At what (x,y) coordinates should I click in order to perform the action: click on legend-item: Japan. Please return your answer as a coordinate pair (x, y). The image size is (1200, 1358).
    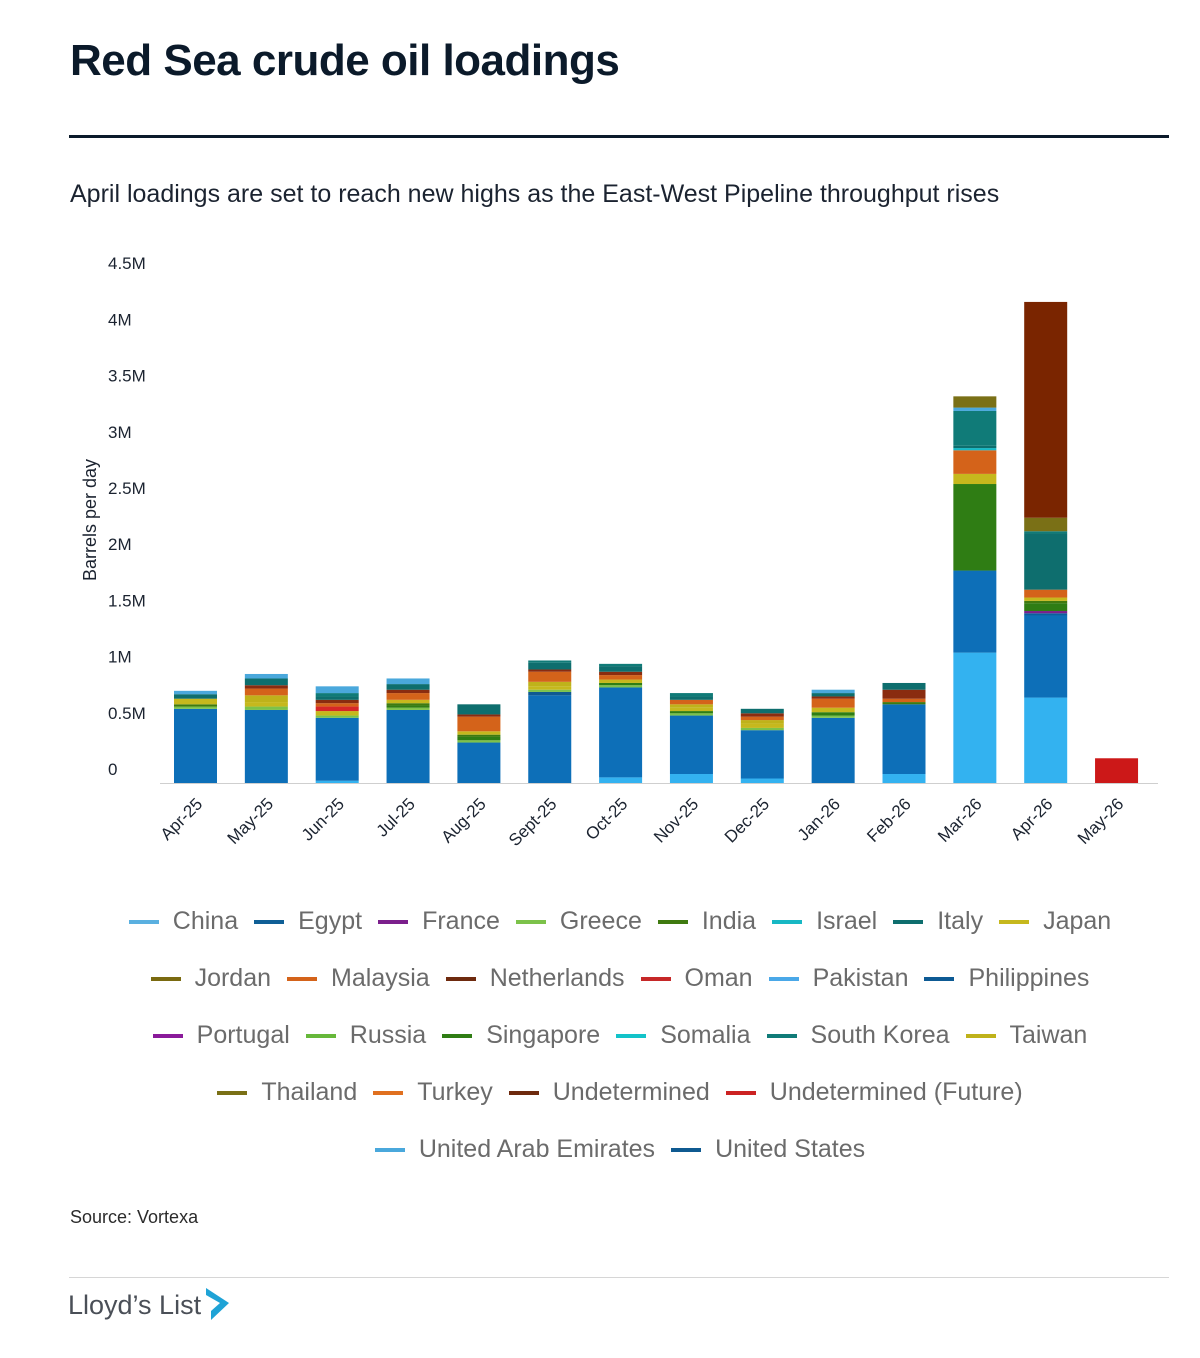
    Looking at the image, I should click on (1055, 921).